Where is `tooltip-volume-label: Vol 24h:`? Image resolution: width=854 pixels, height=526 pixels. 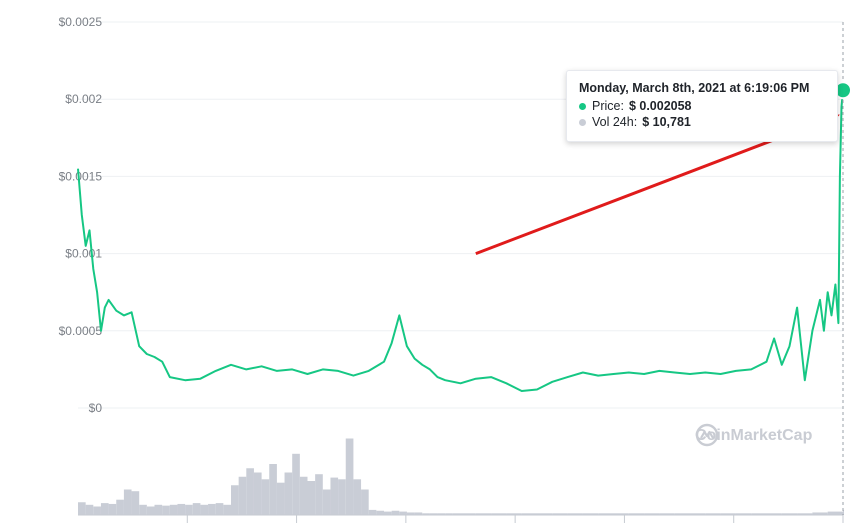 tooltip-volume-label: Vol 24h: is located at coordinates (615, 122).